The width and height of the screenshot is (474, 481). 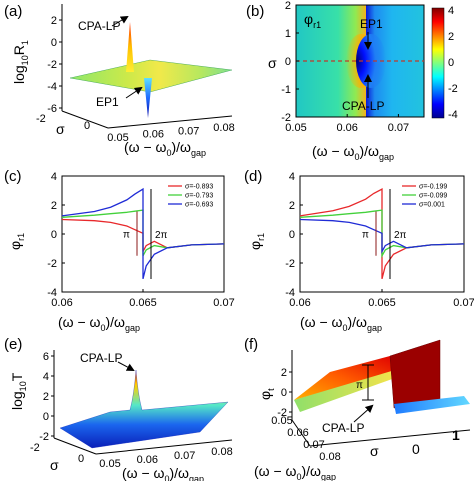 I want to click on panel-e-depth-label: σ, so click(x=54, y=465).